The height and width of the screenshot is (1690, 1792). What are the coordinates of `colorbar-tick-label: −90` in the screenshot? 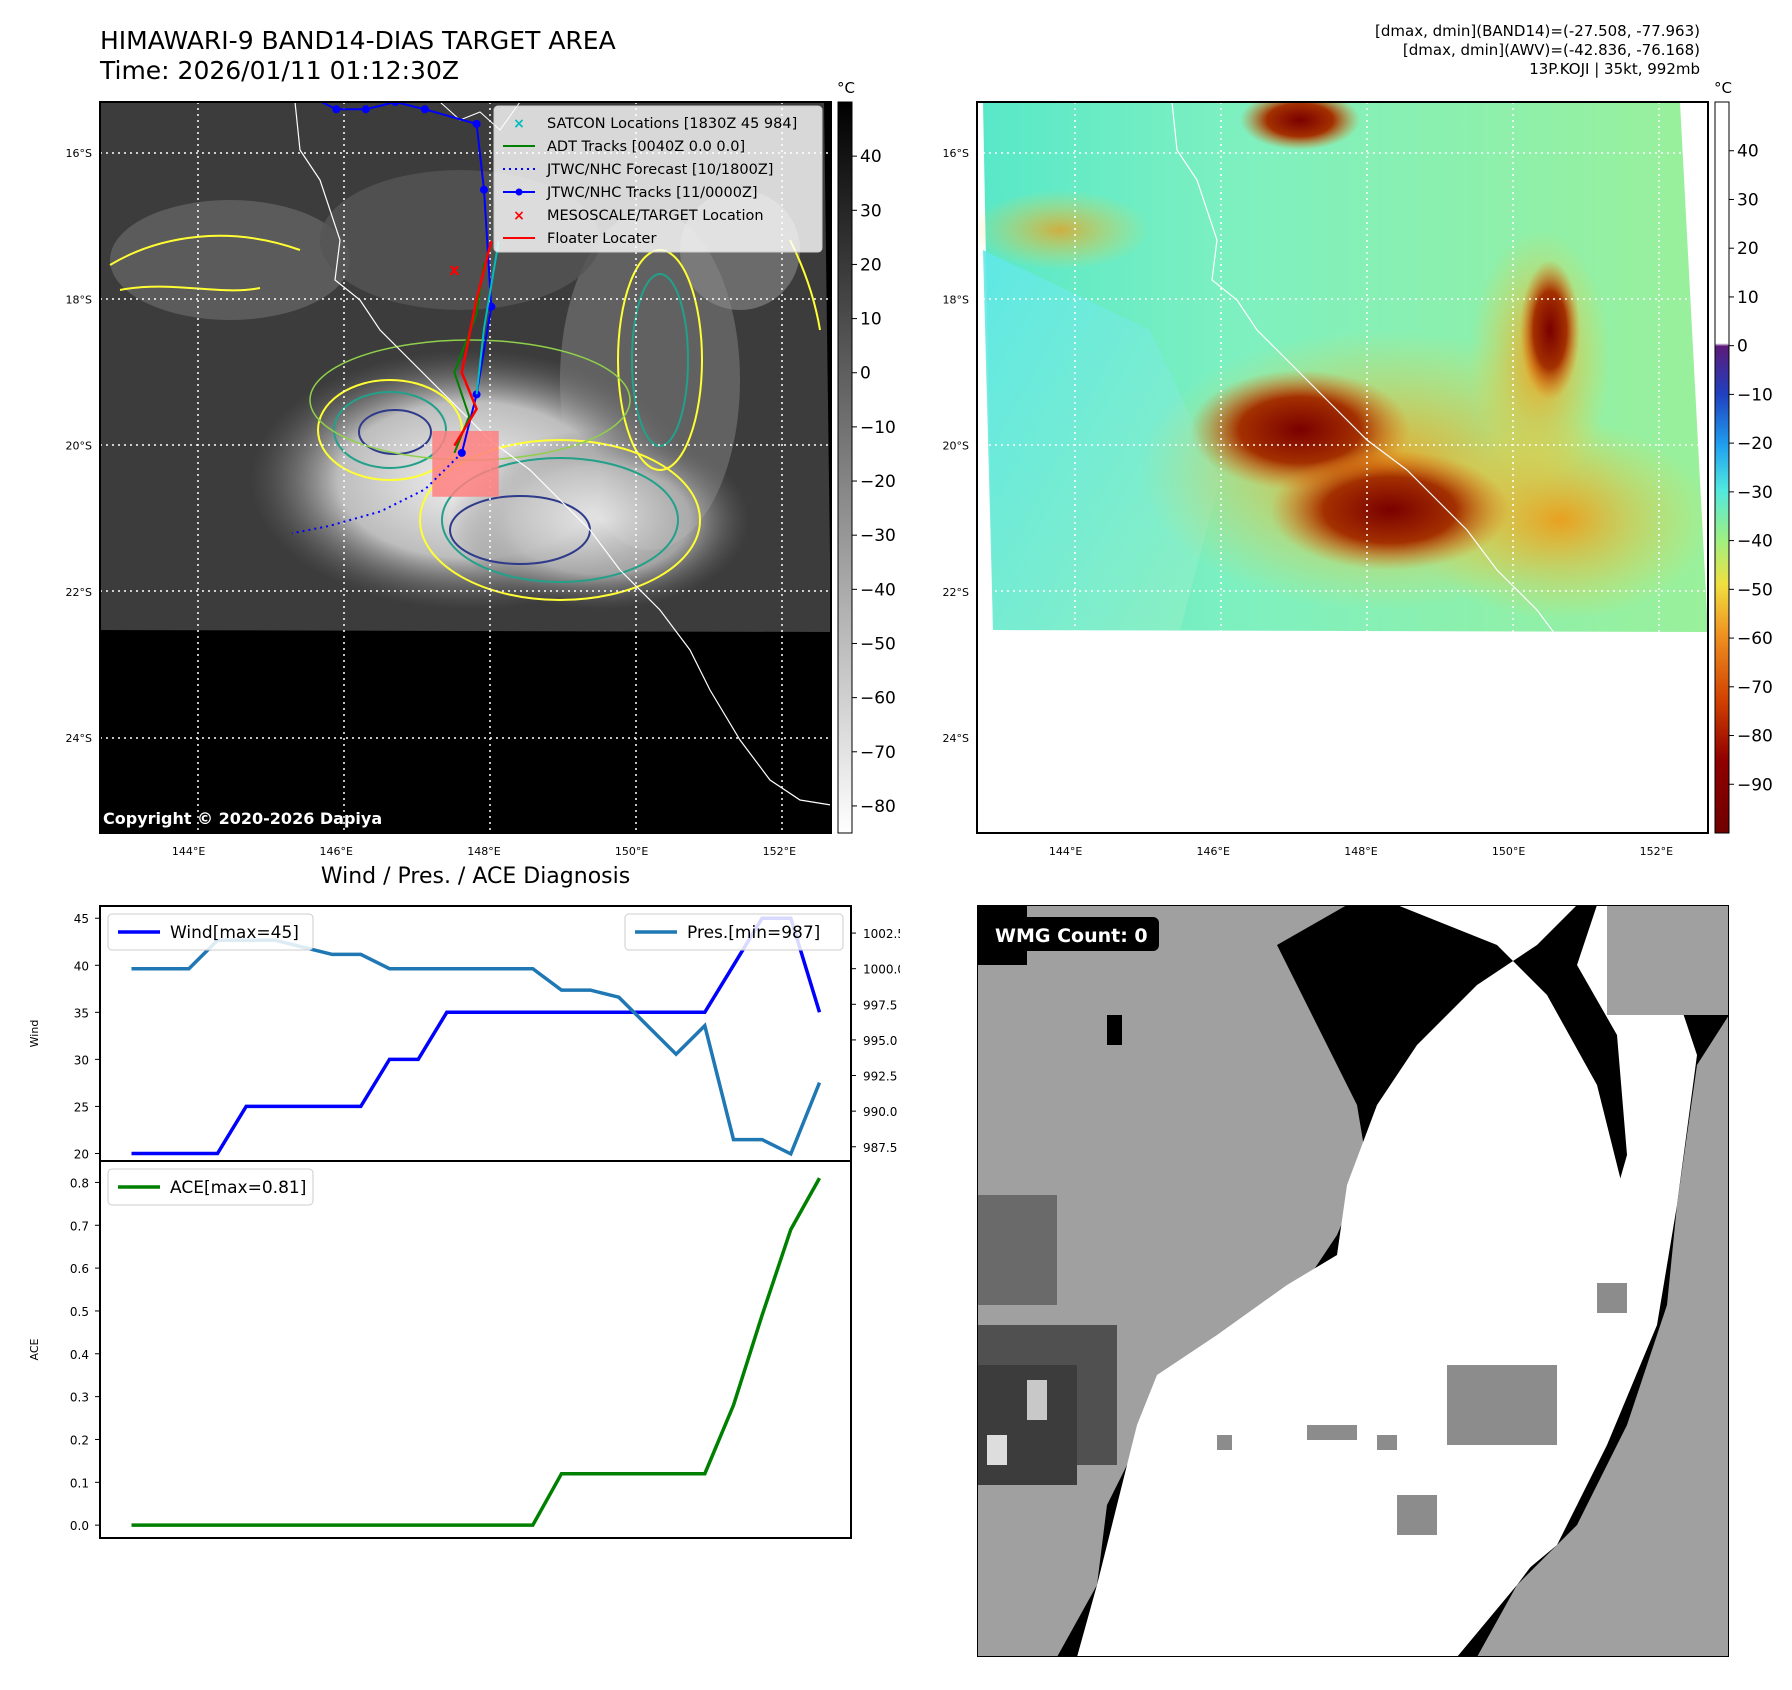 It's located at (1755, 785).